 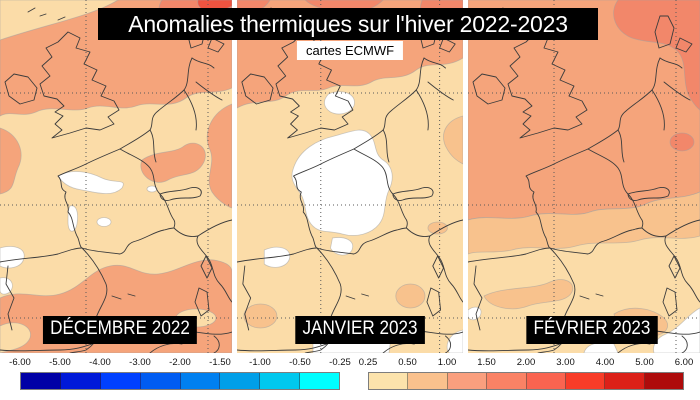 I want to click on colorbar-tick: 0.50, so click(x=407, y=362).